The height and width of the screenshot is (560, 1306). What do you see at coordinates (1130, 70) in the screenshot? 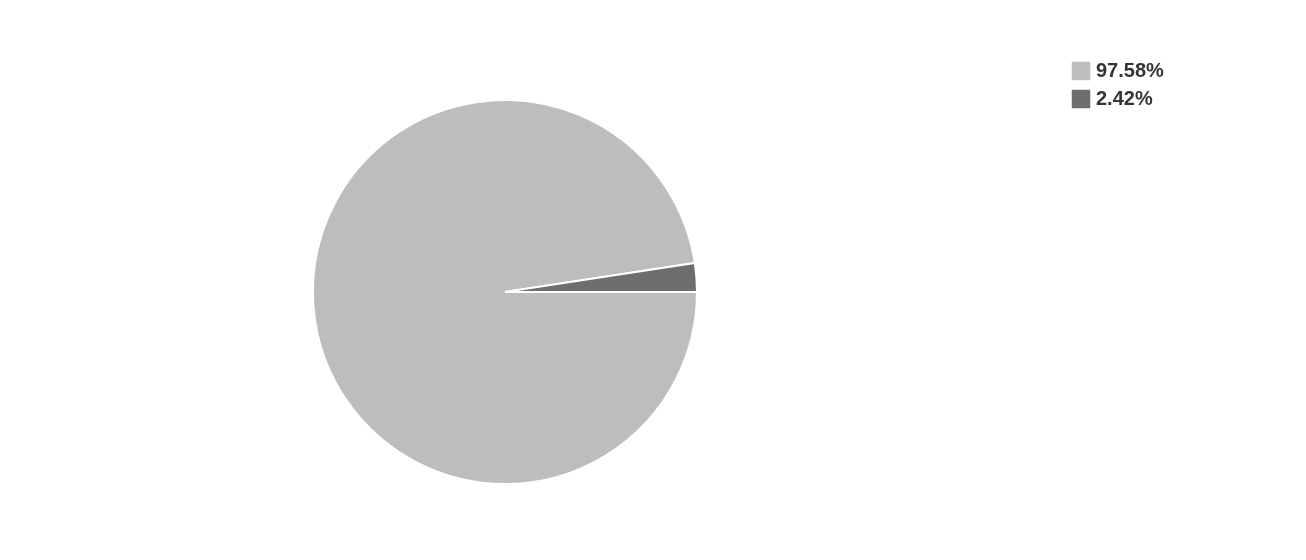
I see `legend-label: 97.58%` at bounding box center [1130, 70].